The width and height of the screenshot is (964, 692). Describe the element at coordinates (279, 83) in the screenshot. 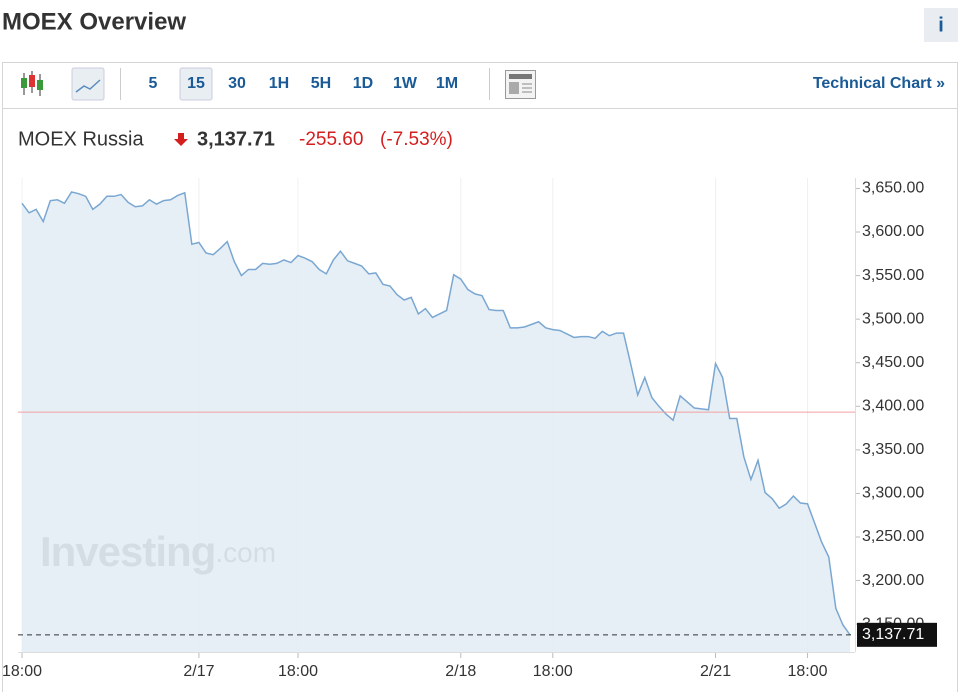

I see `interval-button: 1H` at that location.